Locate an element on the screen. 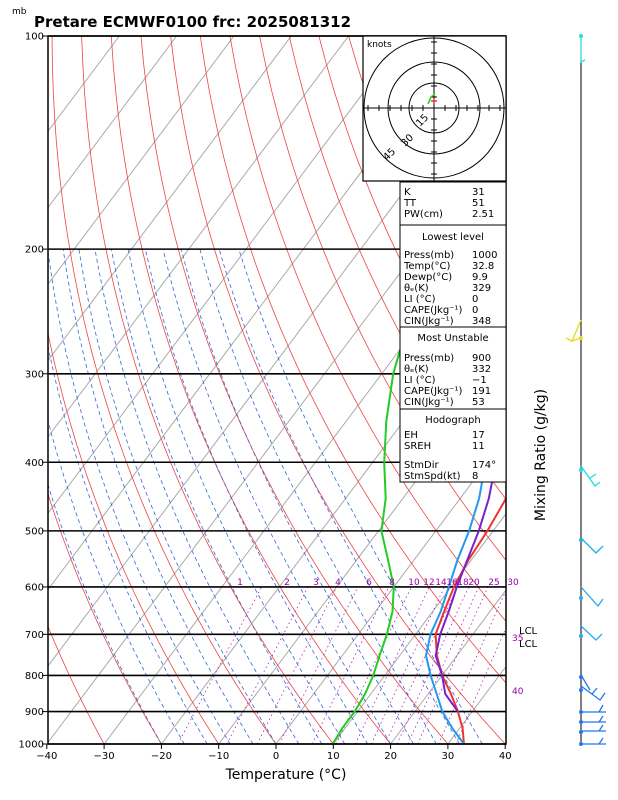 This screenshot has width=618, height=800. index-value: 0 is located at coordinates (475, 310).